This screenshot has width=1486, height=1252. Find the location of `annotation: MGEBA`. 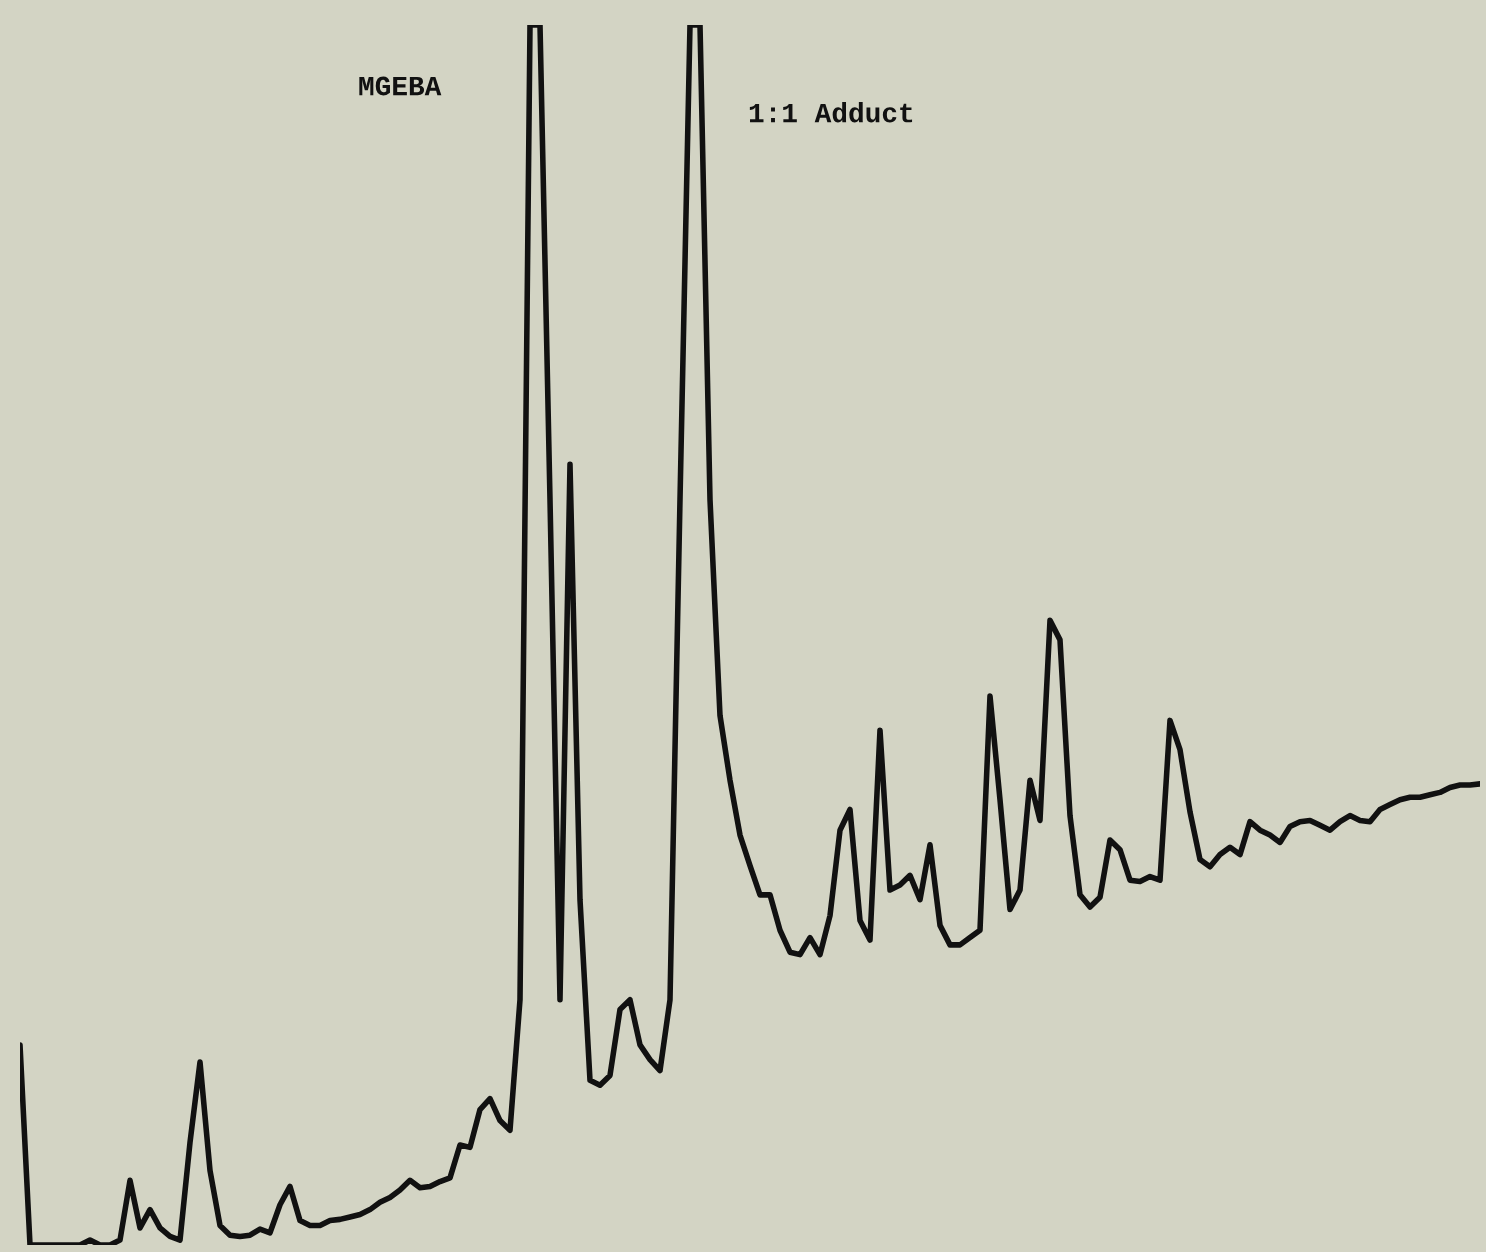

annotation: MGEBA is located at coordinates (400, 86).